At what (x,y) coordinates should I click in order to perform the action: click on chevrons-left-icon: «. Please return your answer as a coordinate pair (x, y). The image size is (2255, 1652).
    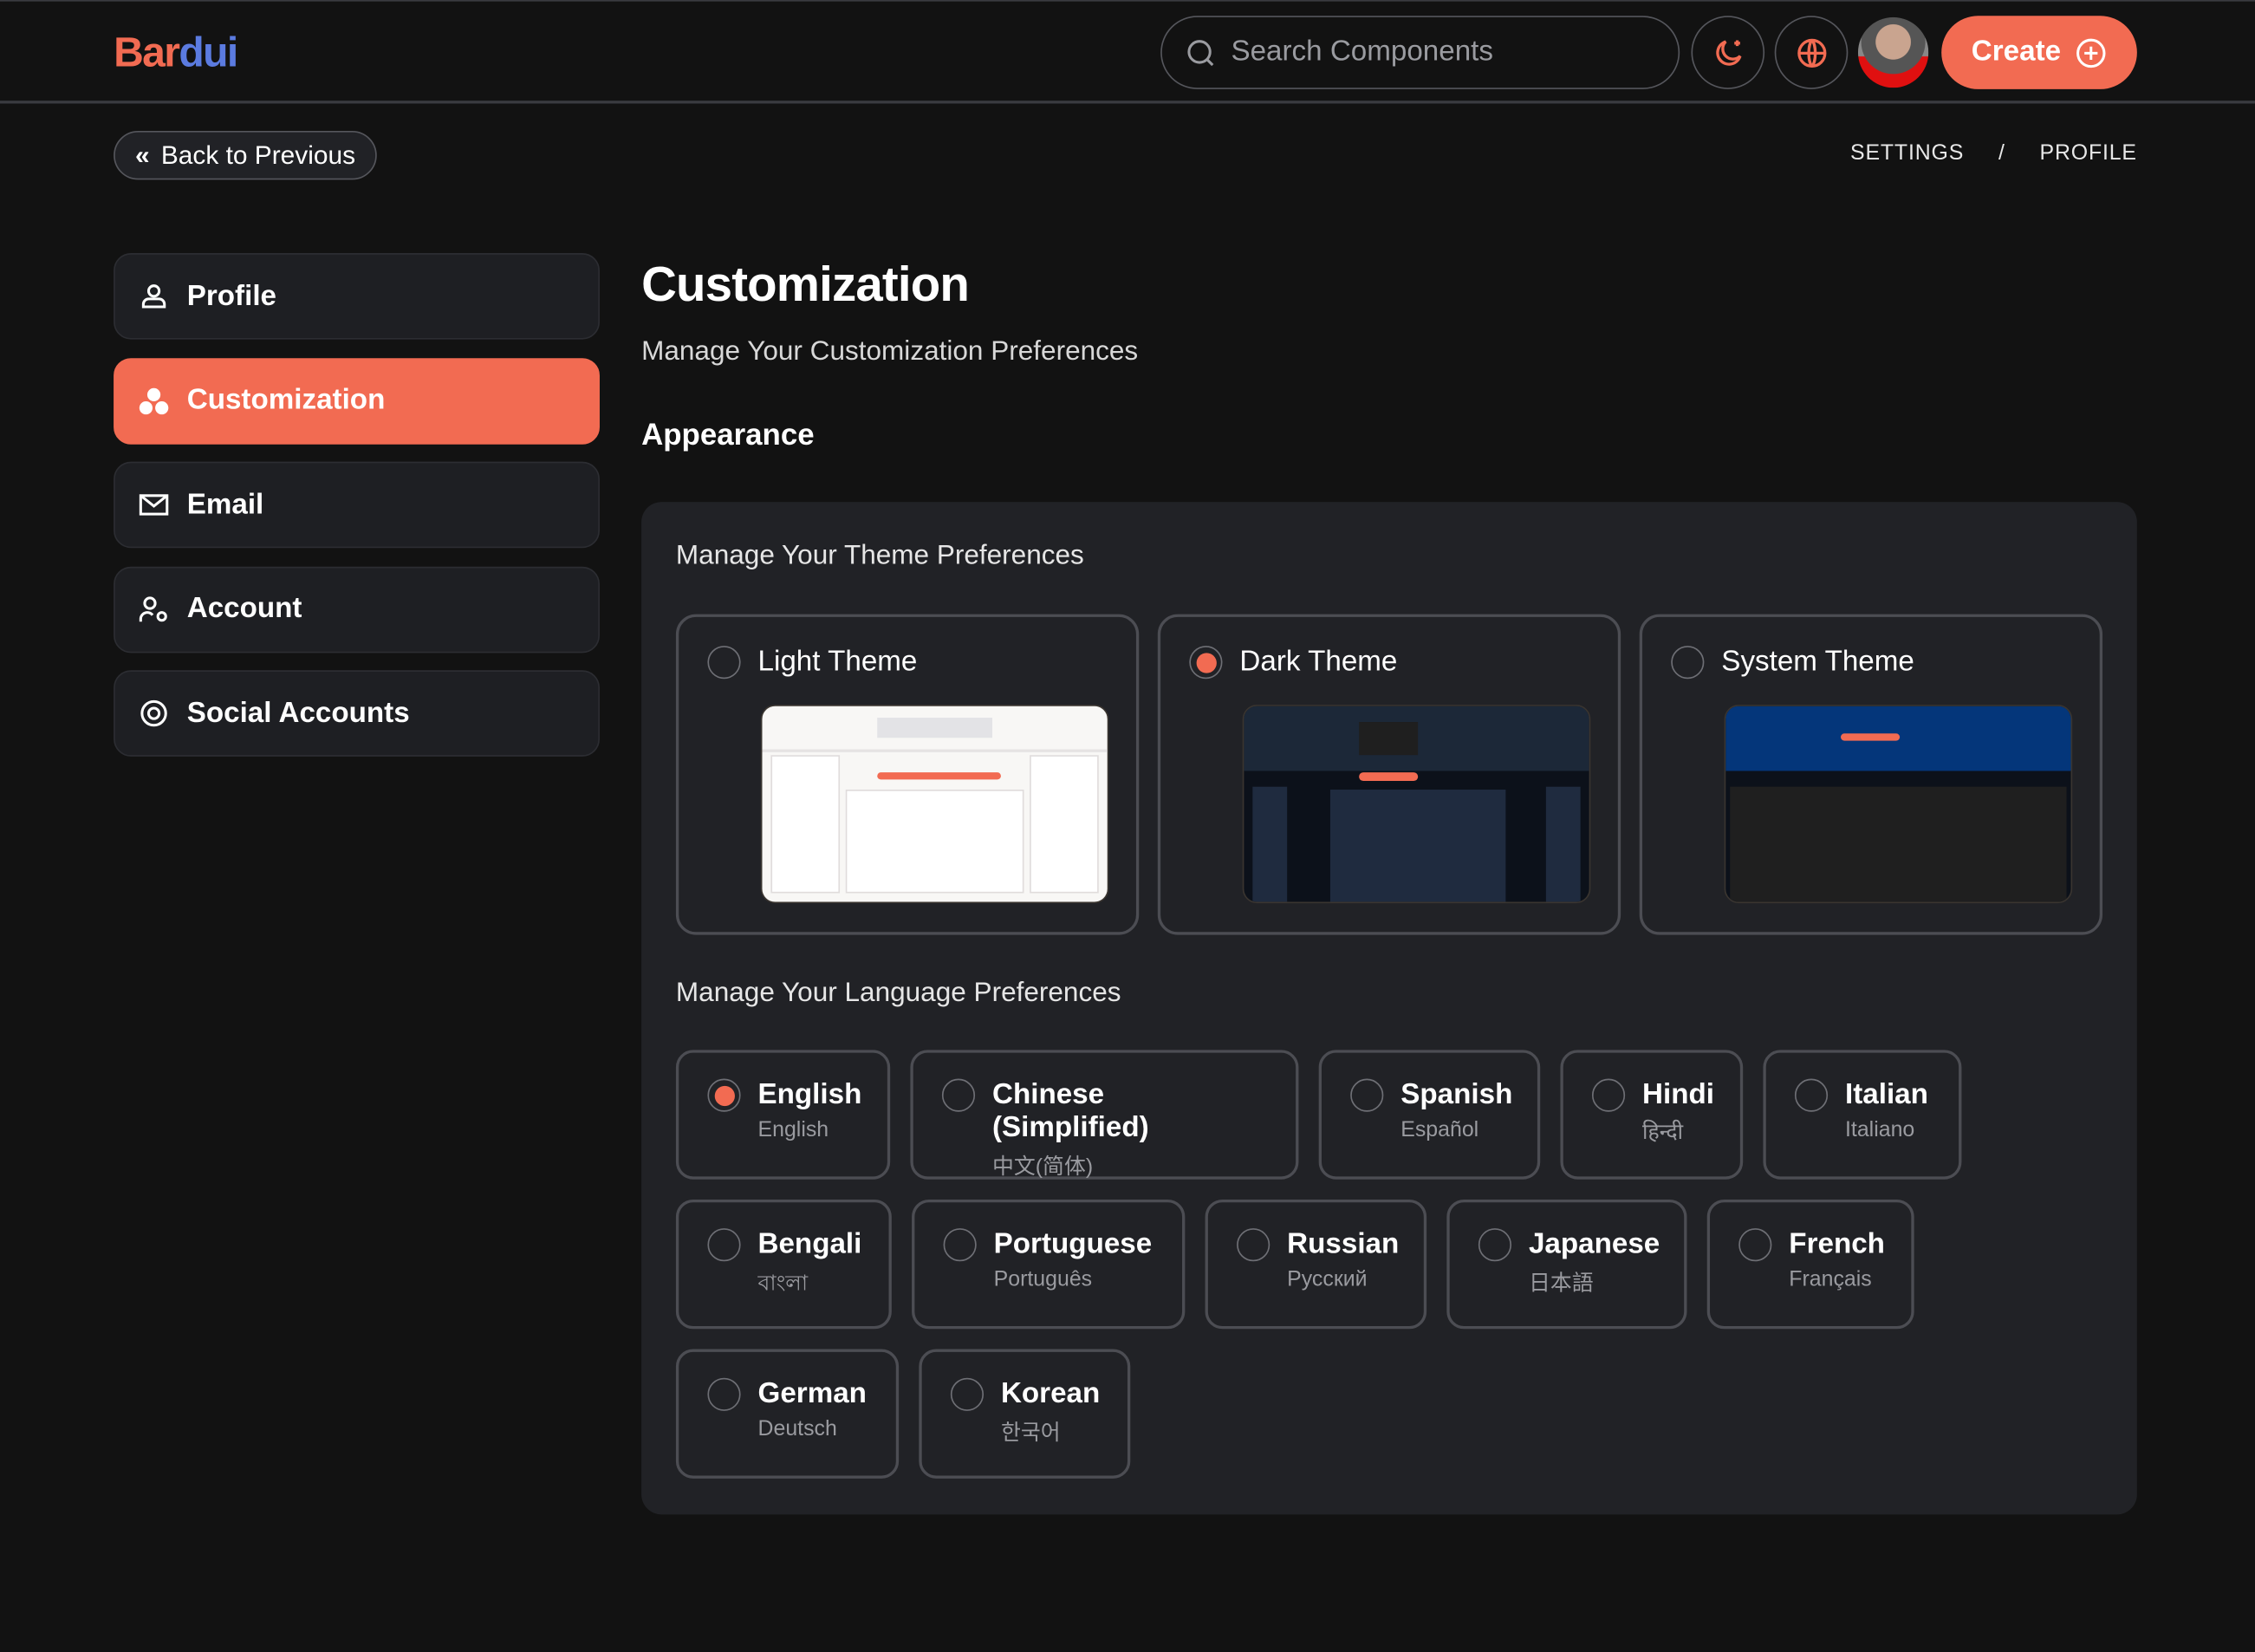
    Looking at the image, I should click on (142, 154).